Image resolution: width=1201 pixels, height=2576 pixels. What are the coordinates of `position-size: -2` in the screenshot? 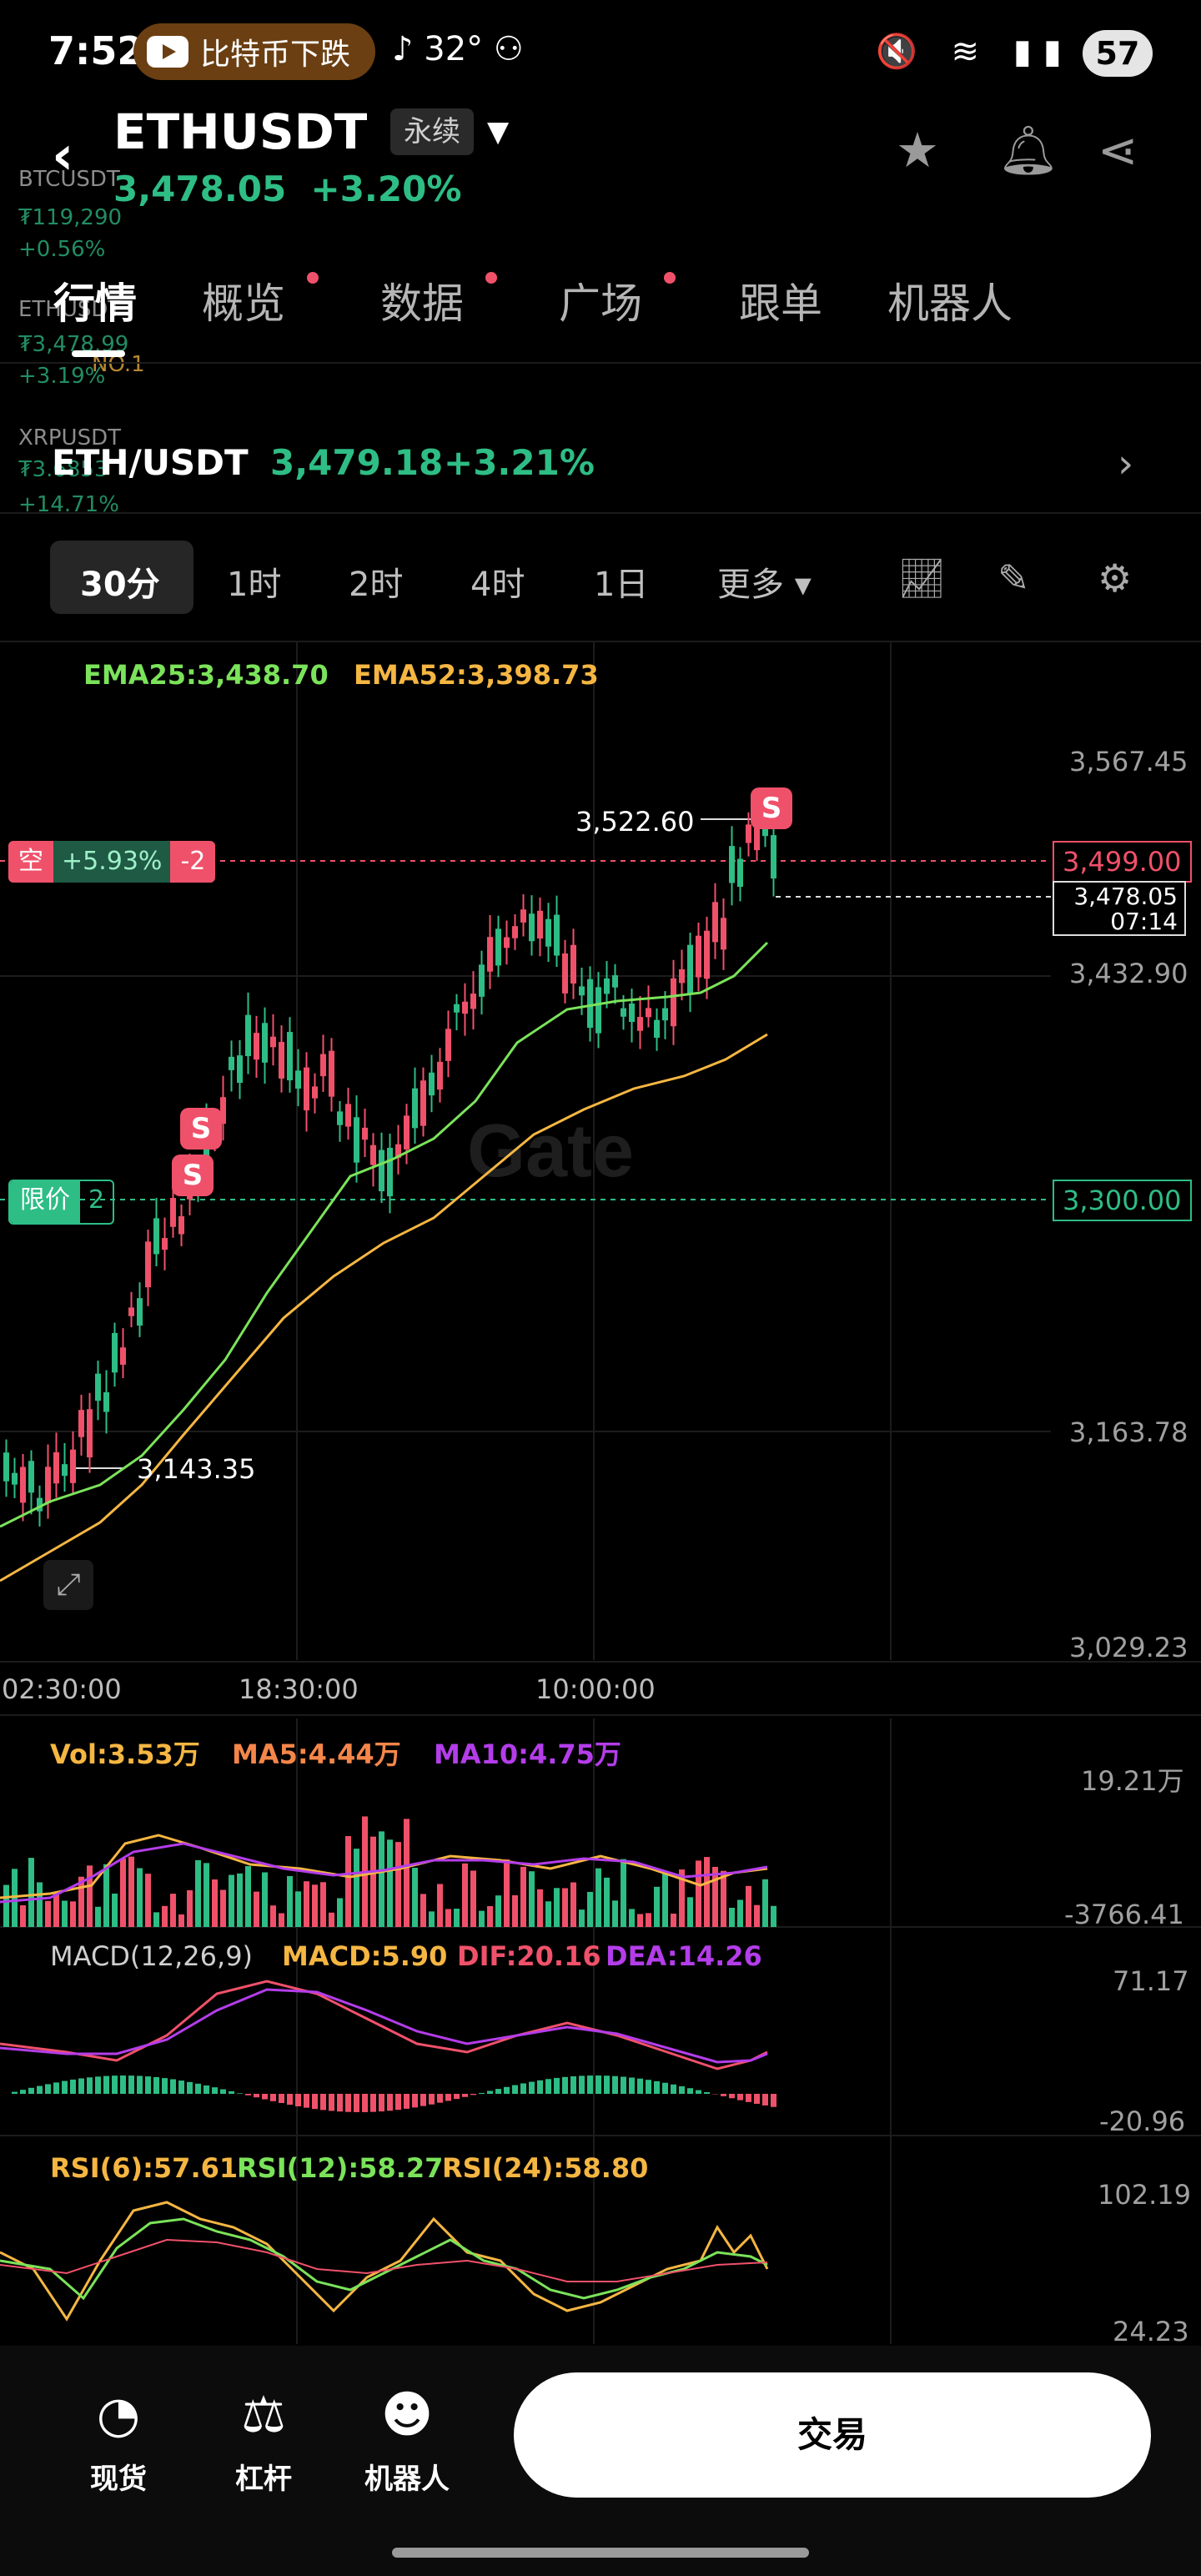 It's located at (193, 862).